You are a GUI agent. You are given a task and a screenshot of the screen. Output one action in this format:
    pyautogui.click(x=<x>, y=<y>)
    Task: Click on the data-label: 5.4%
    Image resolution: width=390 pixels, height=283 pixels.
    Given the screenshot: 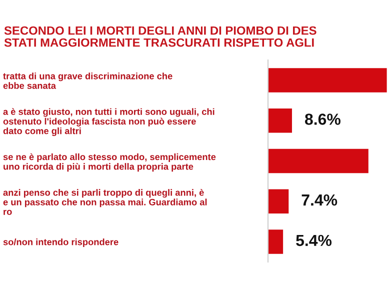 What is the action you would take?
    pyautogui.click(x=314, y=240)
    